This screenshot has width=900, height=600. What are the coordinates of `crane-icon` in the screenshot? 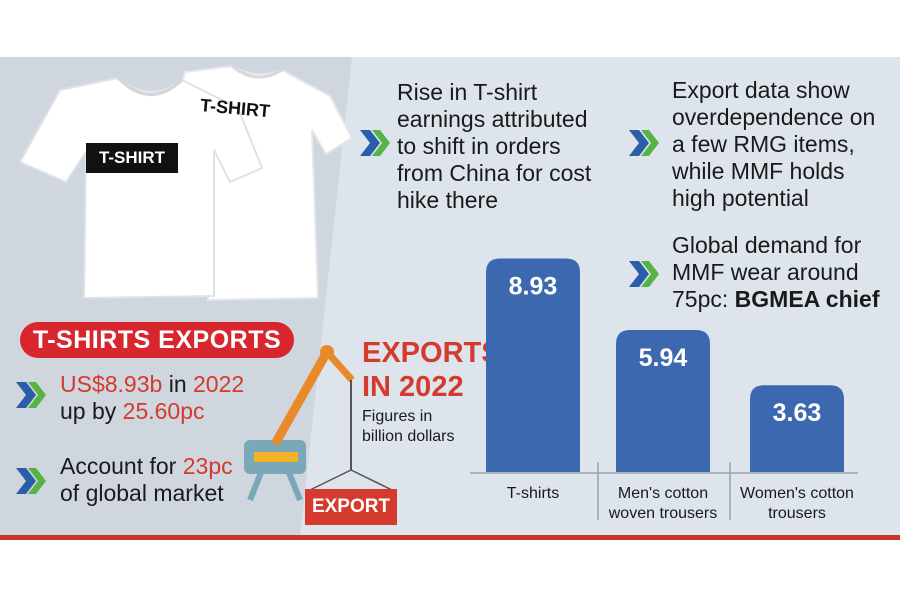 It's located at (318, 423).